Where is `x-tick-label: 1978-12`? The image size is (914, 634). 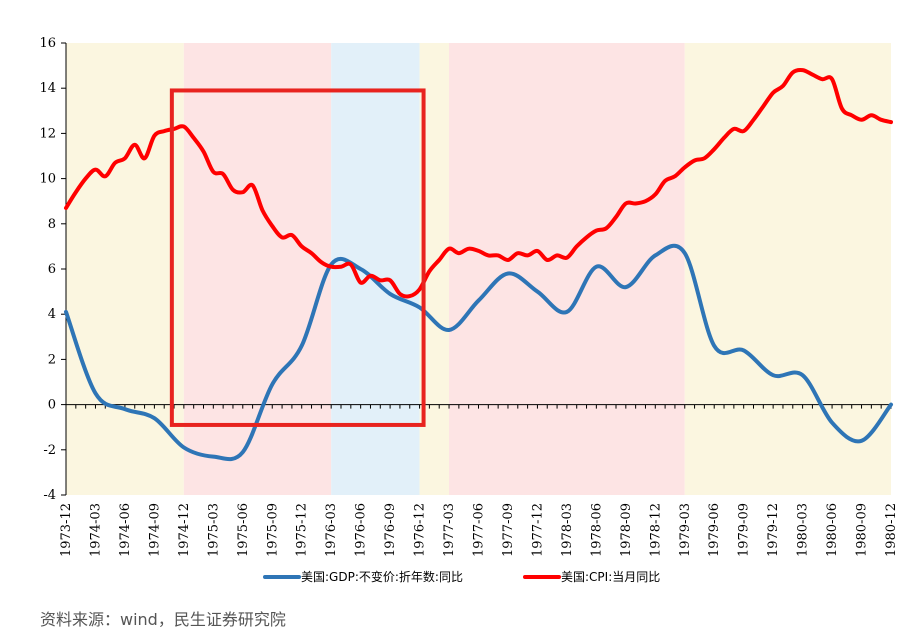
x-tick-label: 1978-12 is located at coordinates (655, 530).